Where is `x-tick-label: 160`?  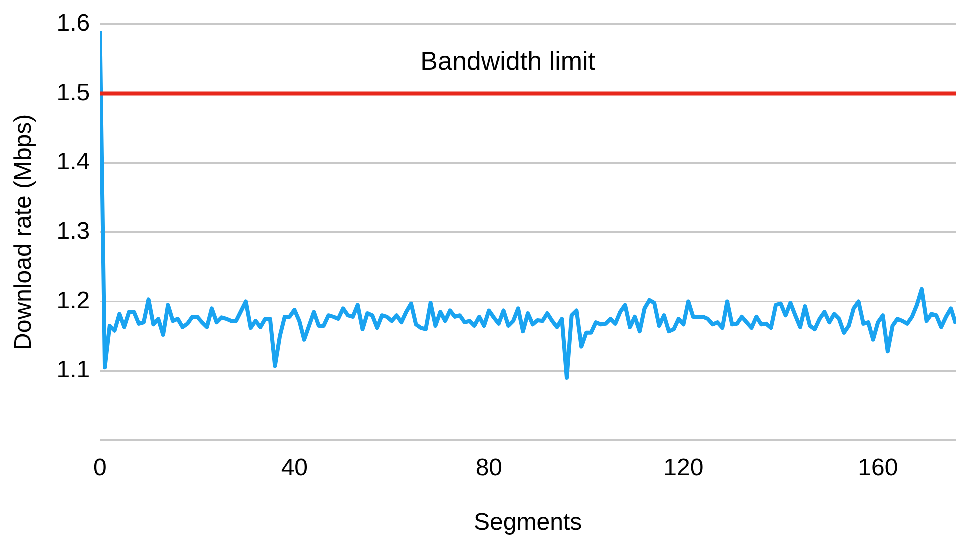 x-tick-label: 160 is located at coordinates (878, 468).